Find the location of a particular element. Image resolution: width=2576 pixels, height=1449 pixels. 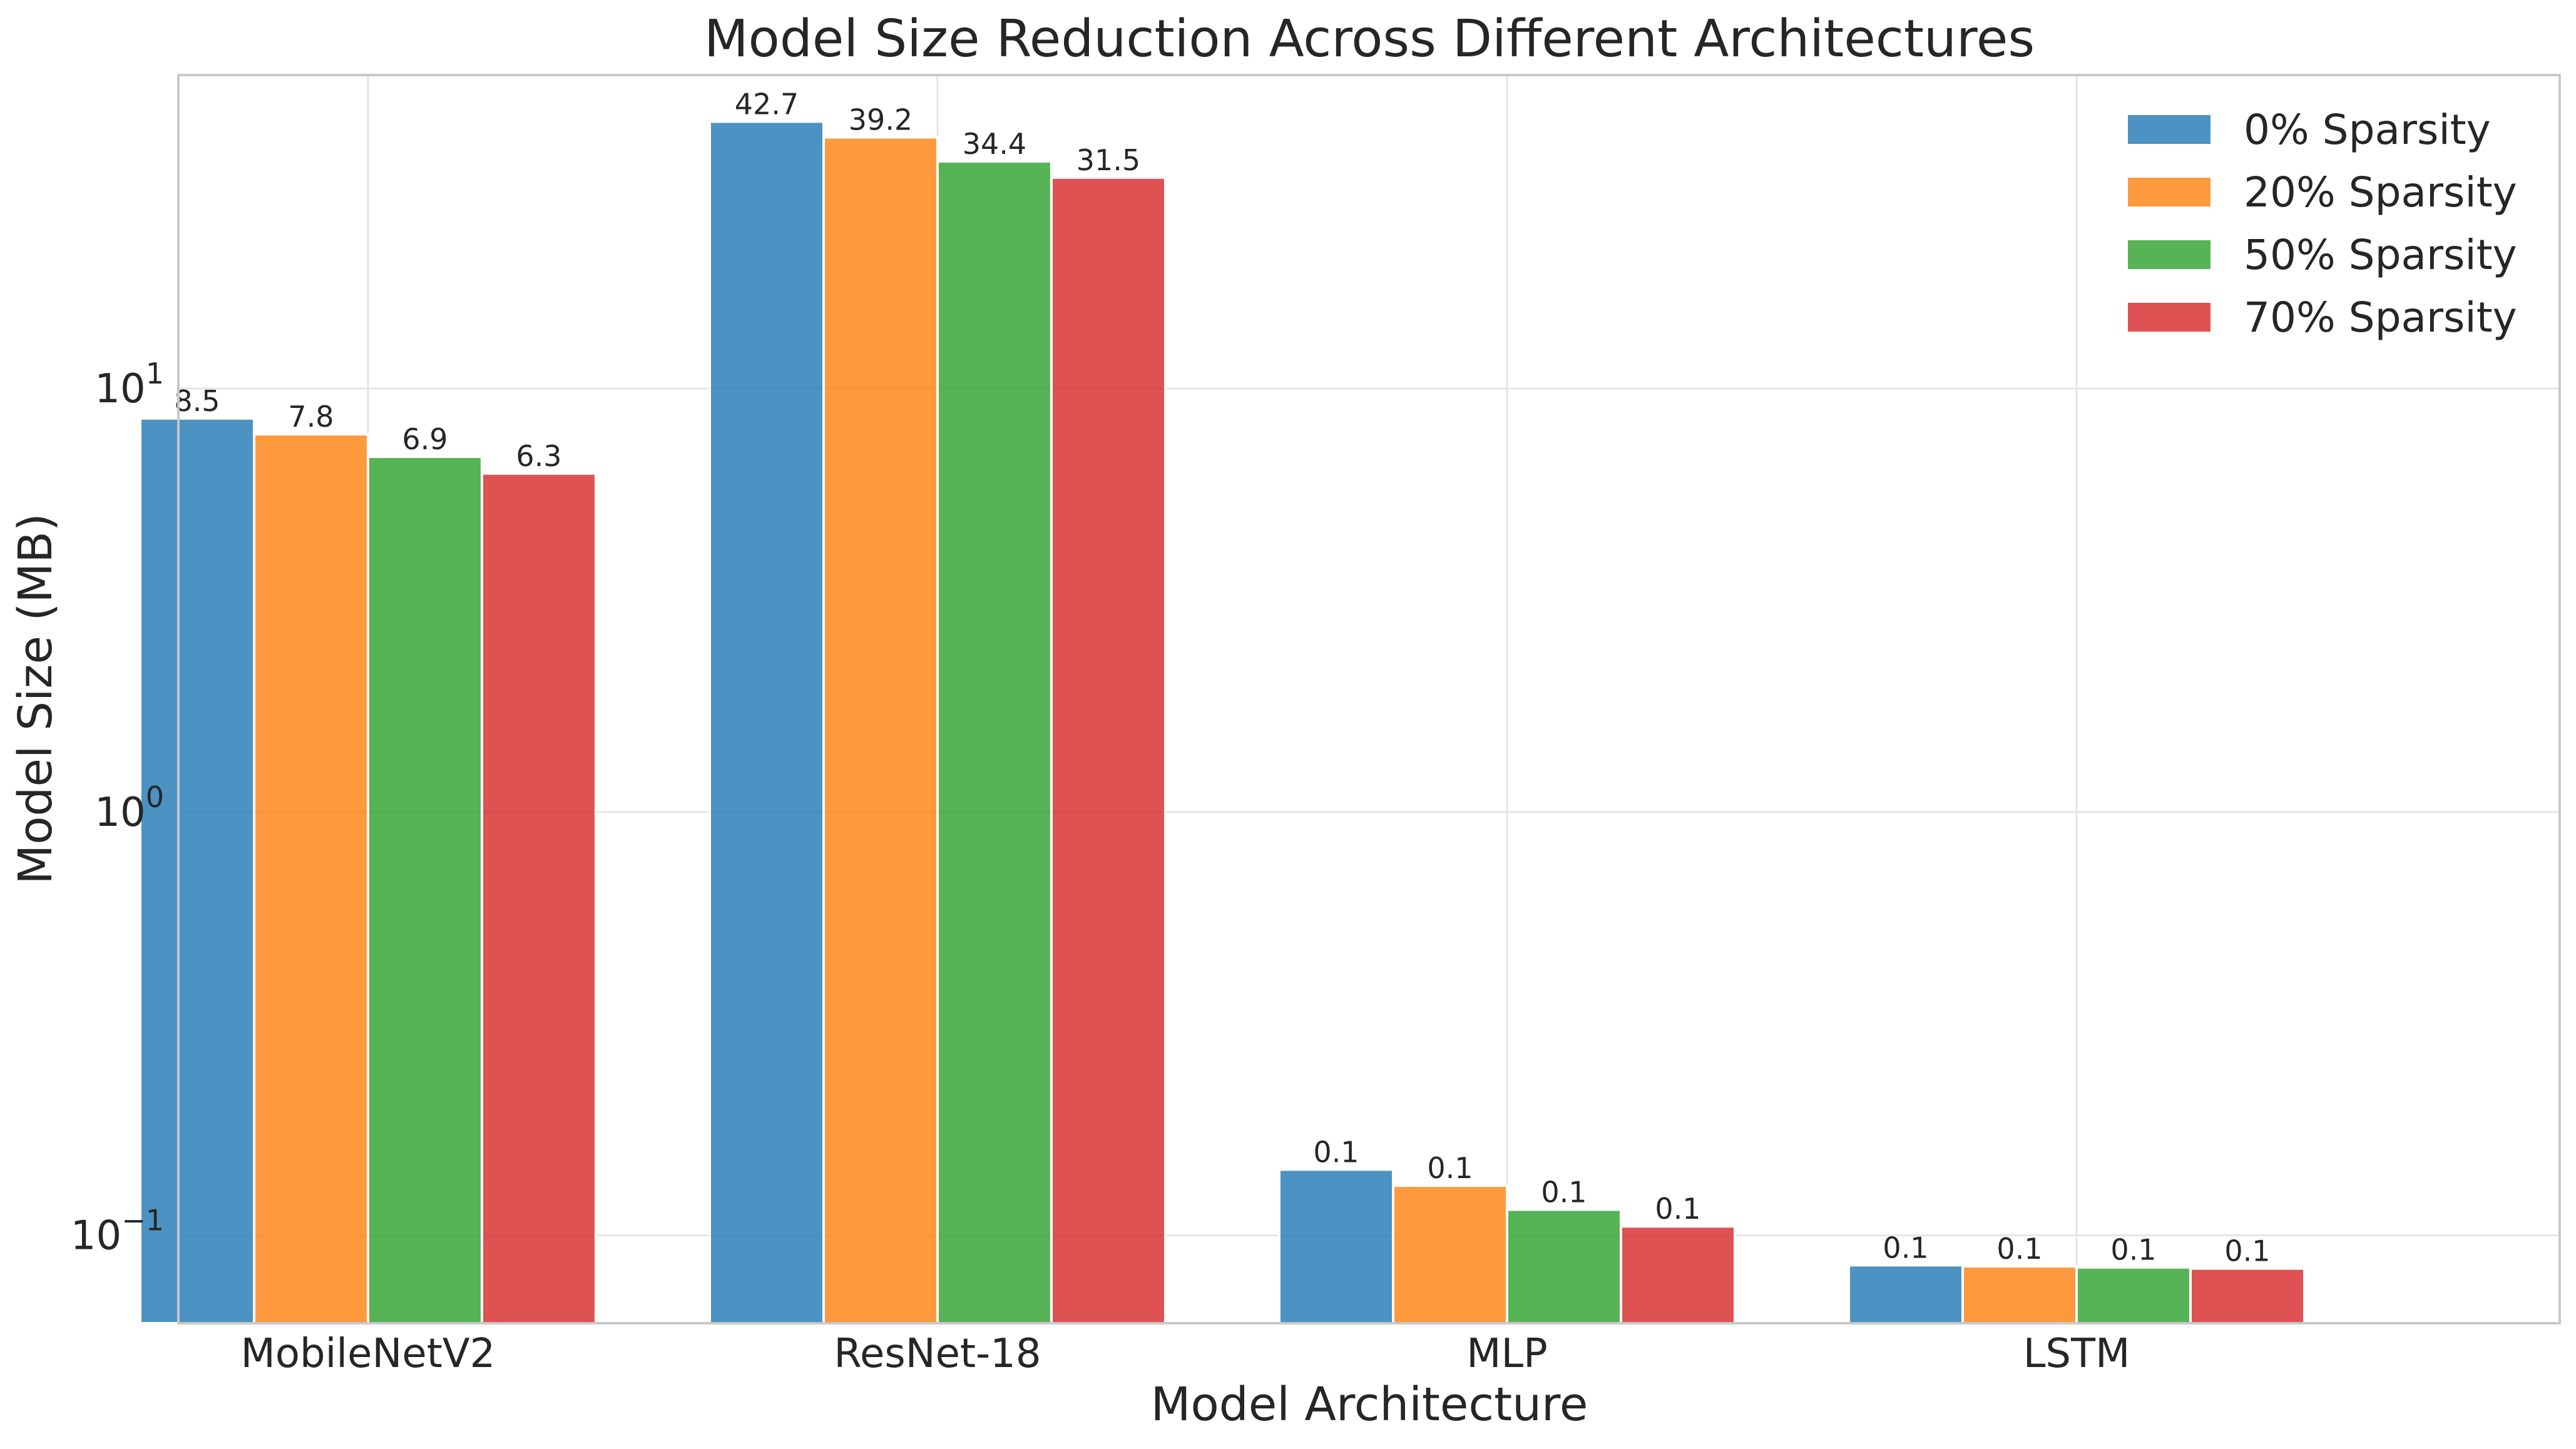

x-tick-label-2: MLP is located at coordinates (1506, 1354).